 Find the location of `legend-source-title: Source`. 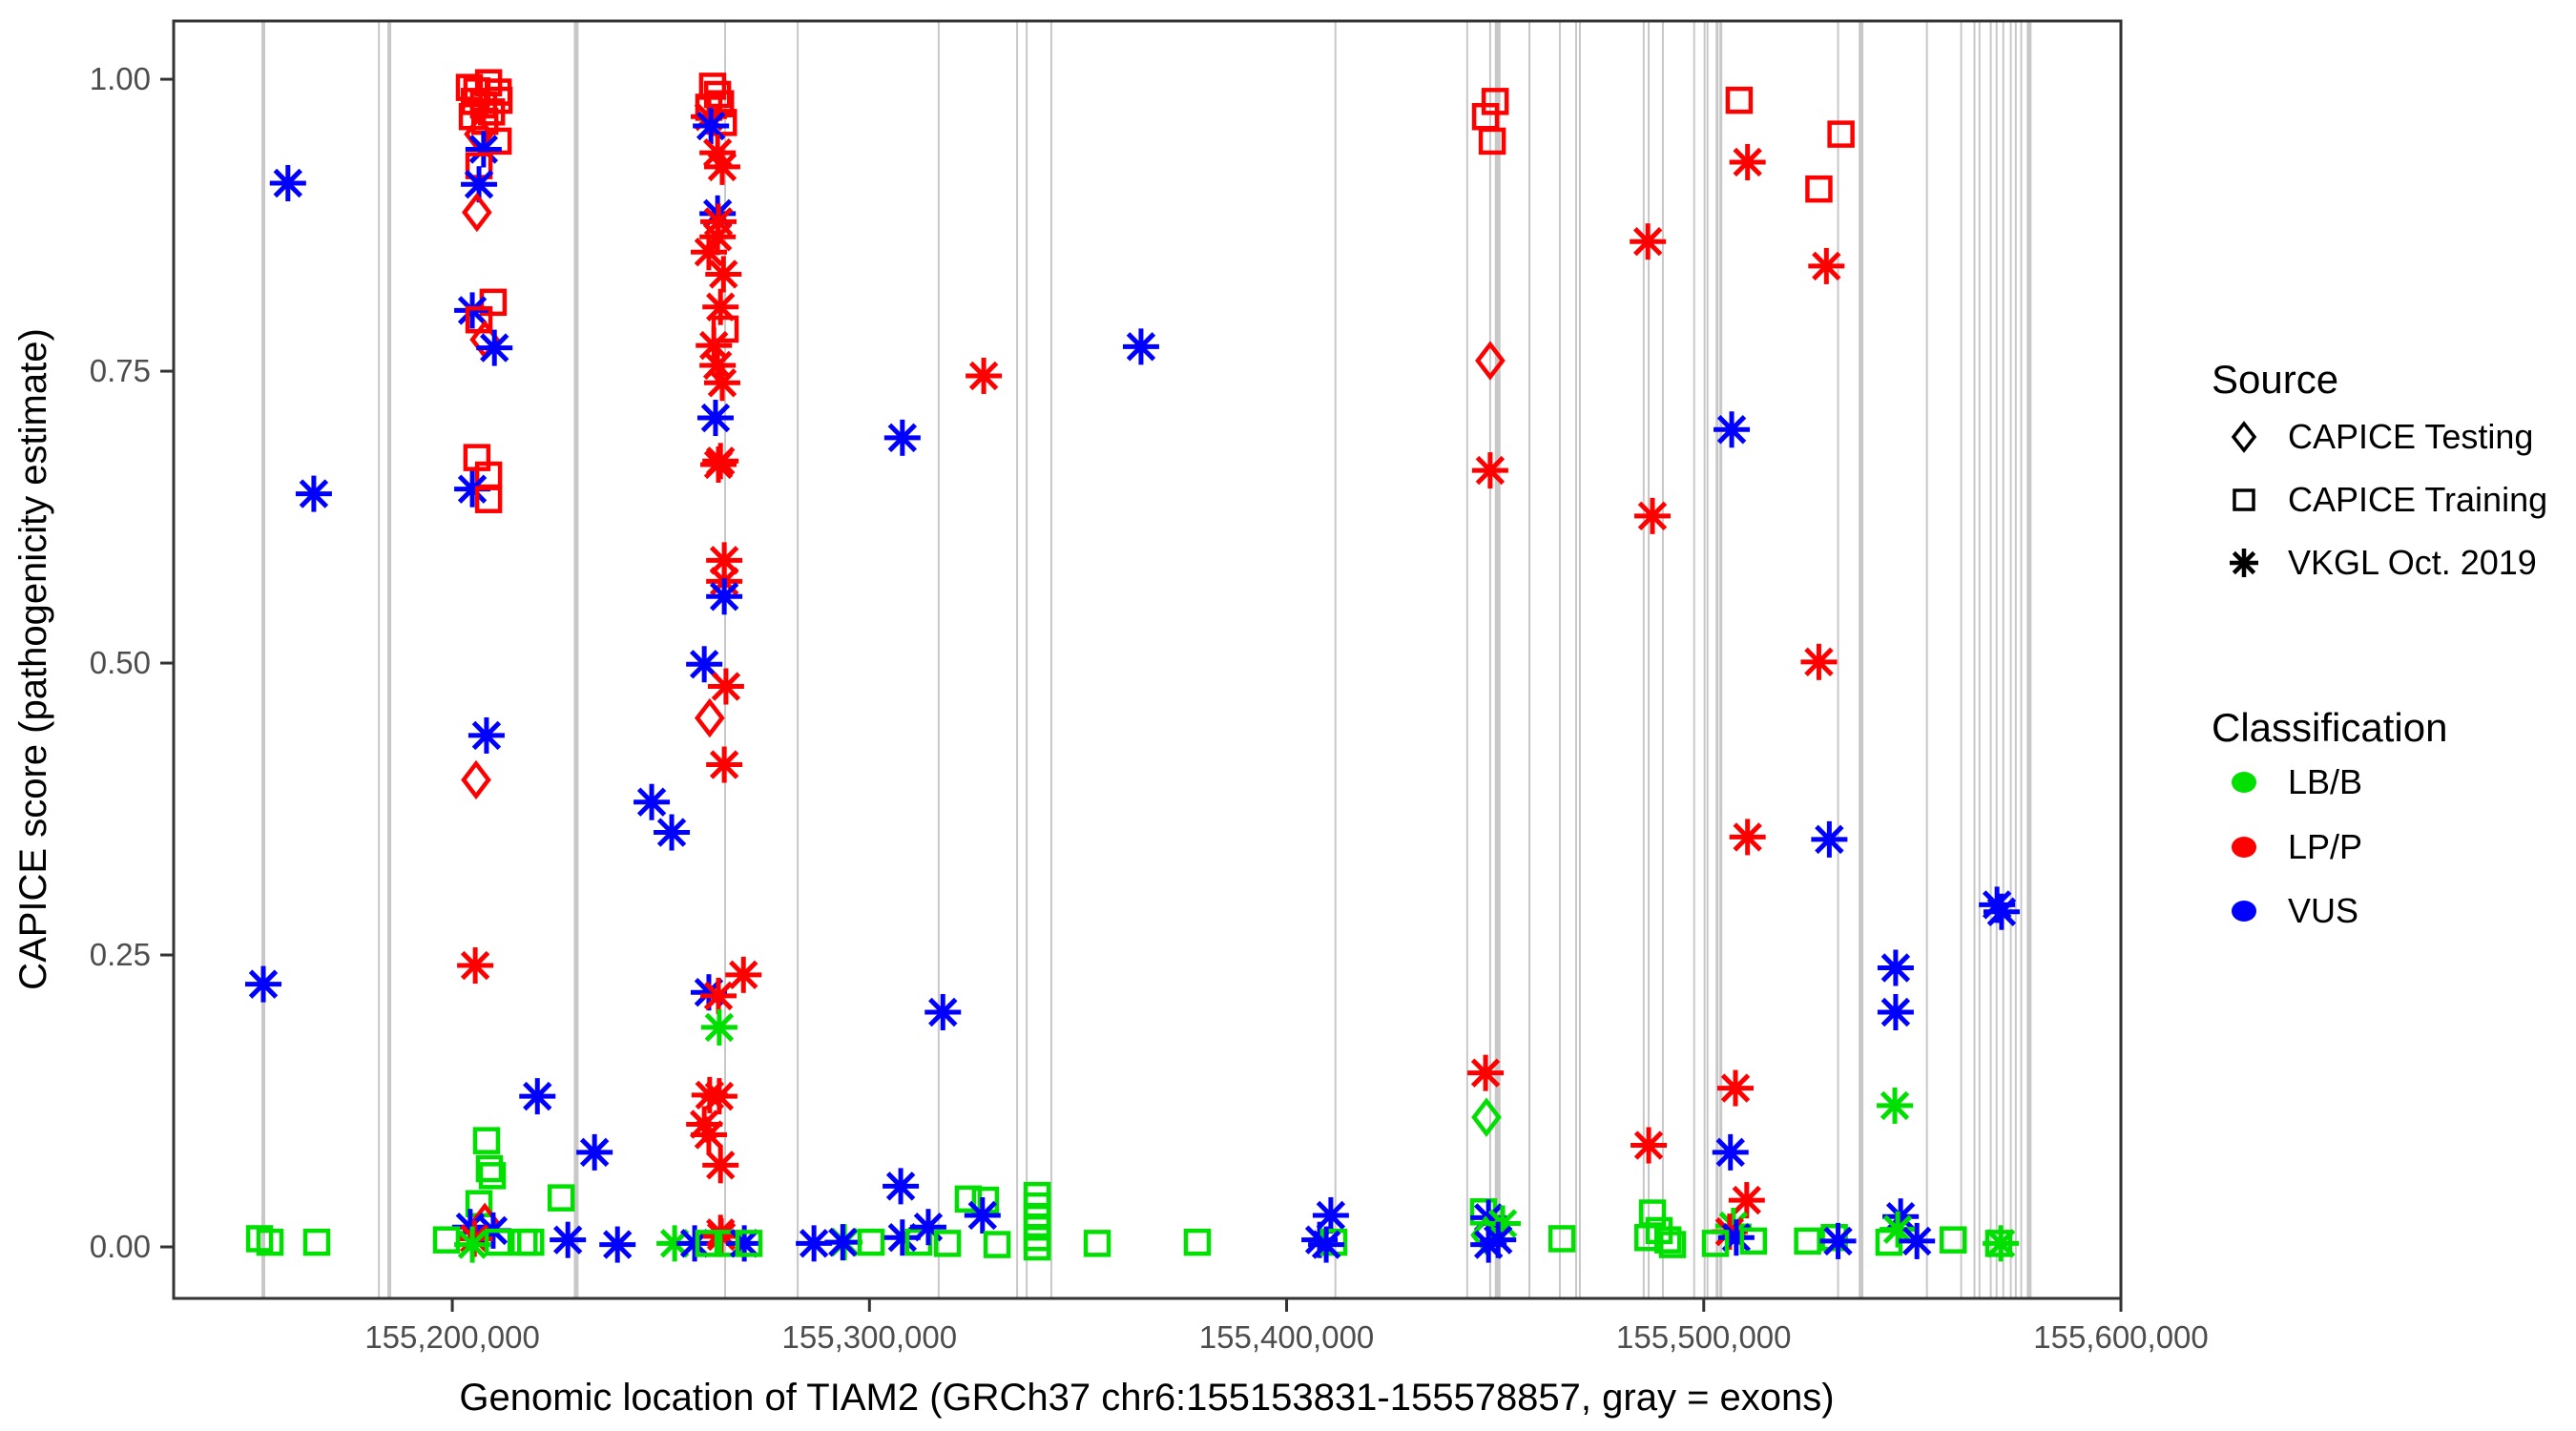

legend-source-title: Source is located at coordinates (2275, 379).